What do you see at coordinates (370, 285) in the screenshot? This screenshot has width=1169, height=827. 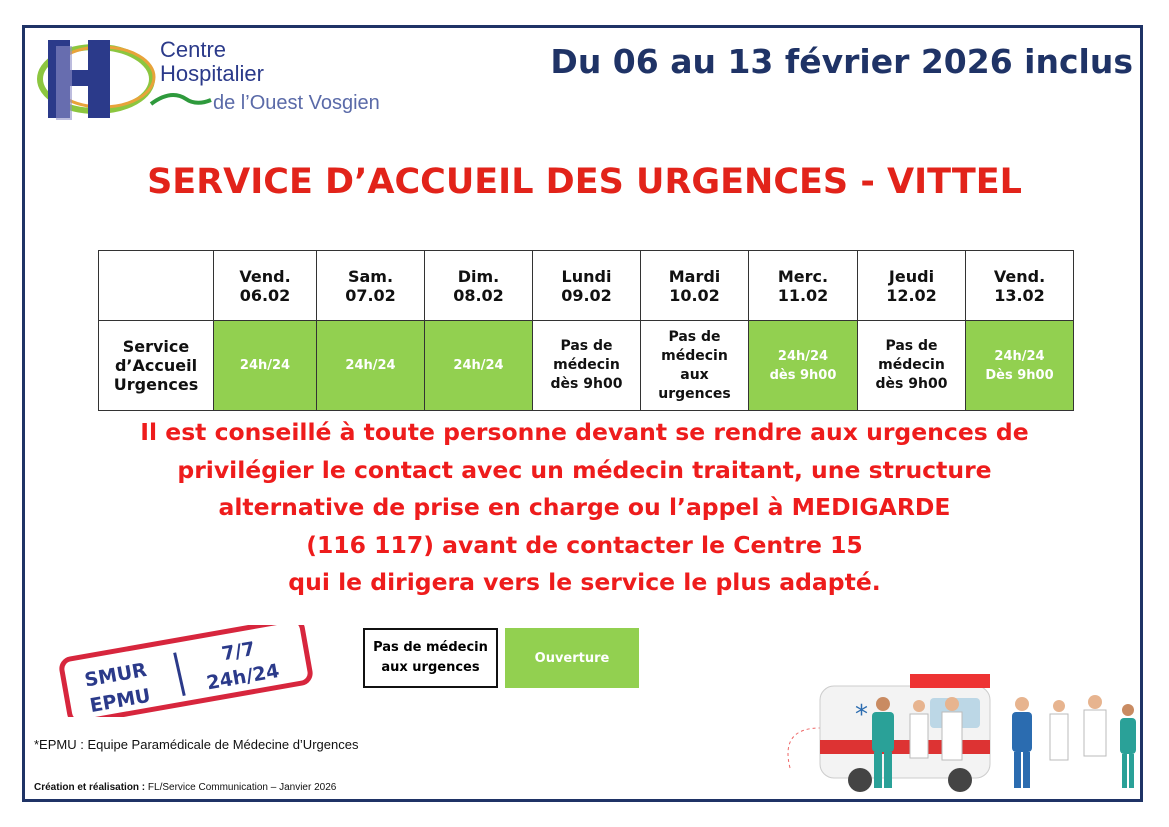 I see `day-header: Sam. 07.02` at bounding box center [370, 285].